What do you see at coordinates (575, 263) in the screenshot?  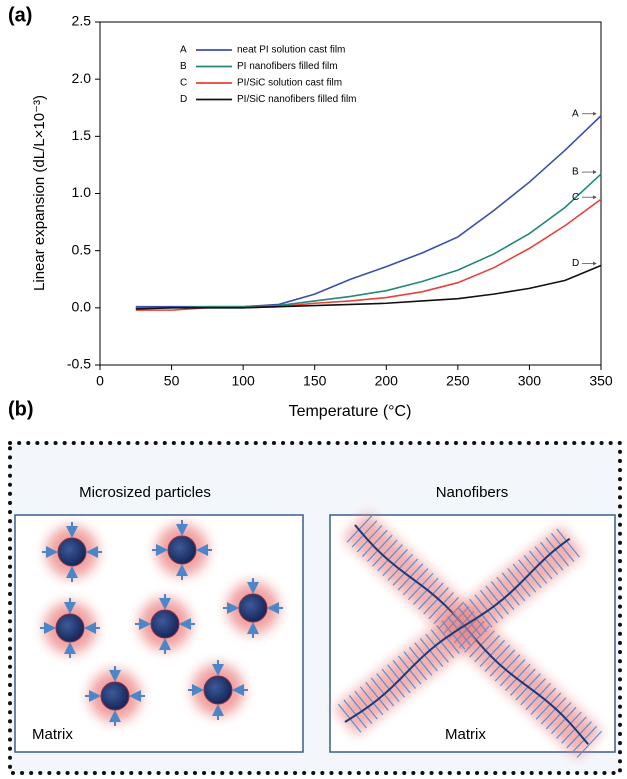 I see `curve-label: D` at bounding box center [575, 263].